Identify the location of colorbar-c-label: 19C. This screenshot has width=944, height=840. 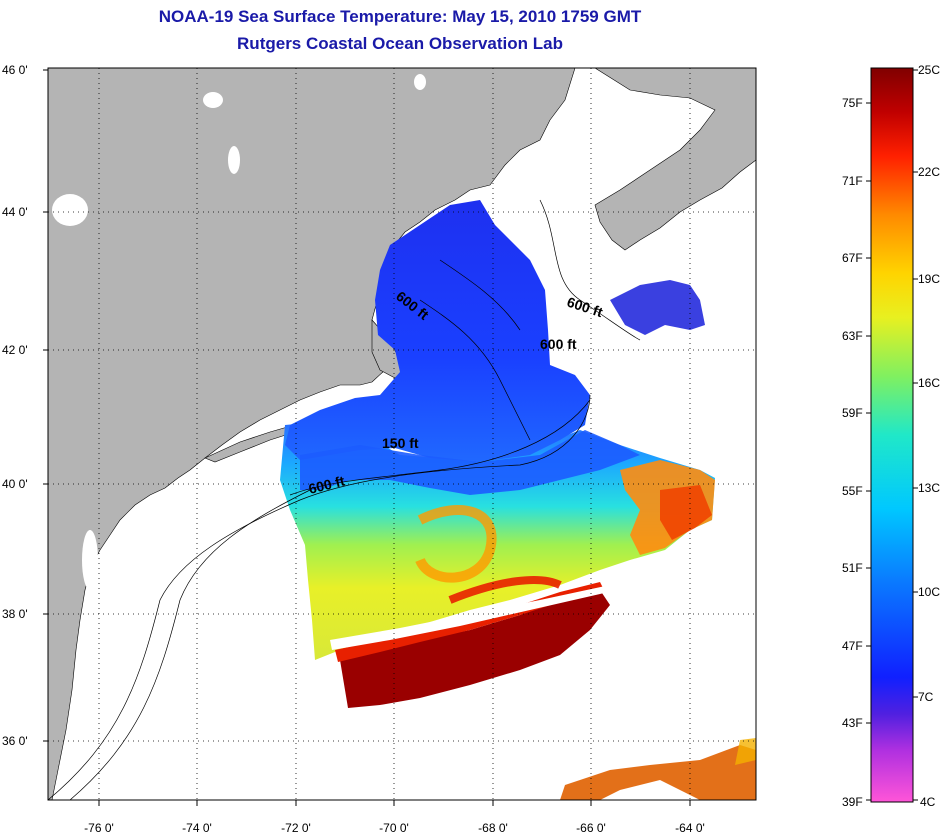
(929, 279).